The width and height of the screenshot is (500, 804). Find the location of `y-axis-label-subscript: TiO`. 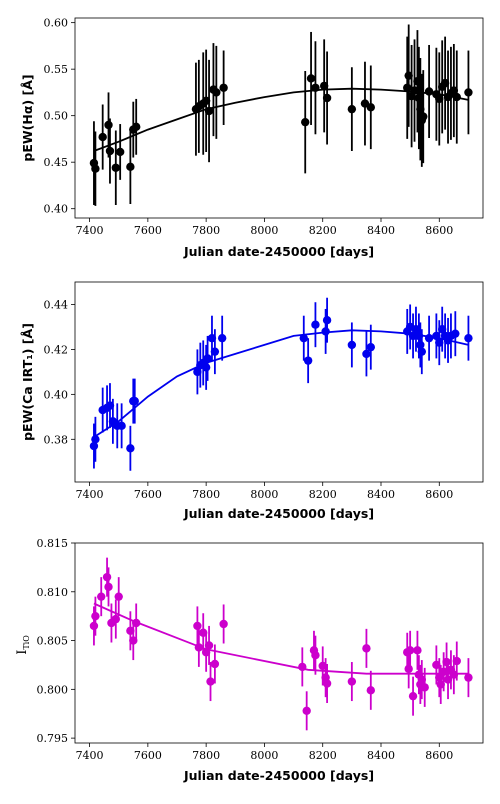

y-axis-label-subscript: TiO is located at coordinates (26, 642).